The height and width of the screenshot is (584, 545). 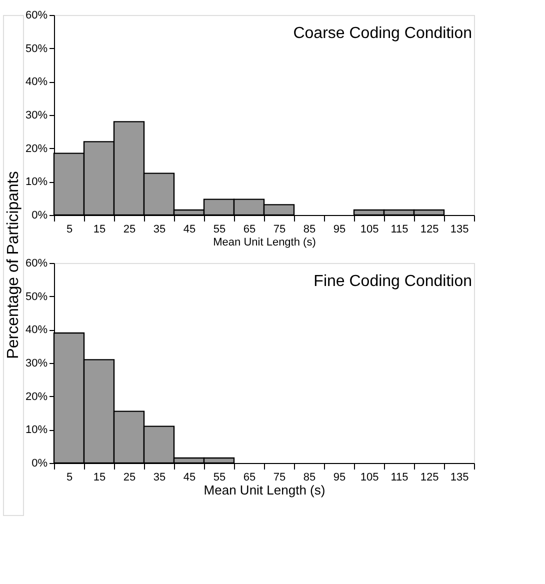 What do you see at coordinates (13, 265) in the screenshot?
I see `y-axis-title: Percentage of Participants` at bounding box center [13, 265].